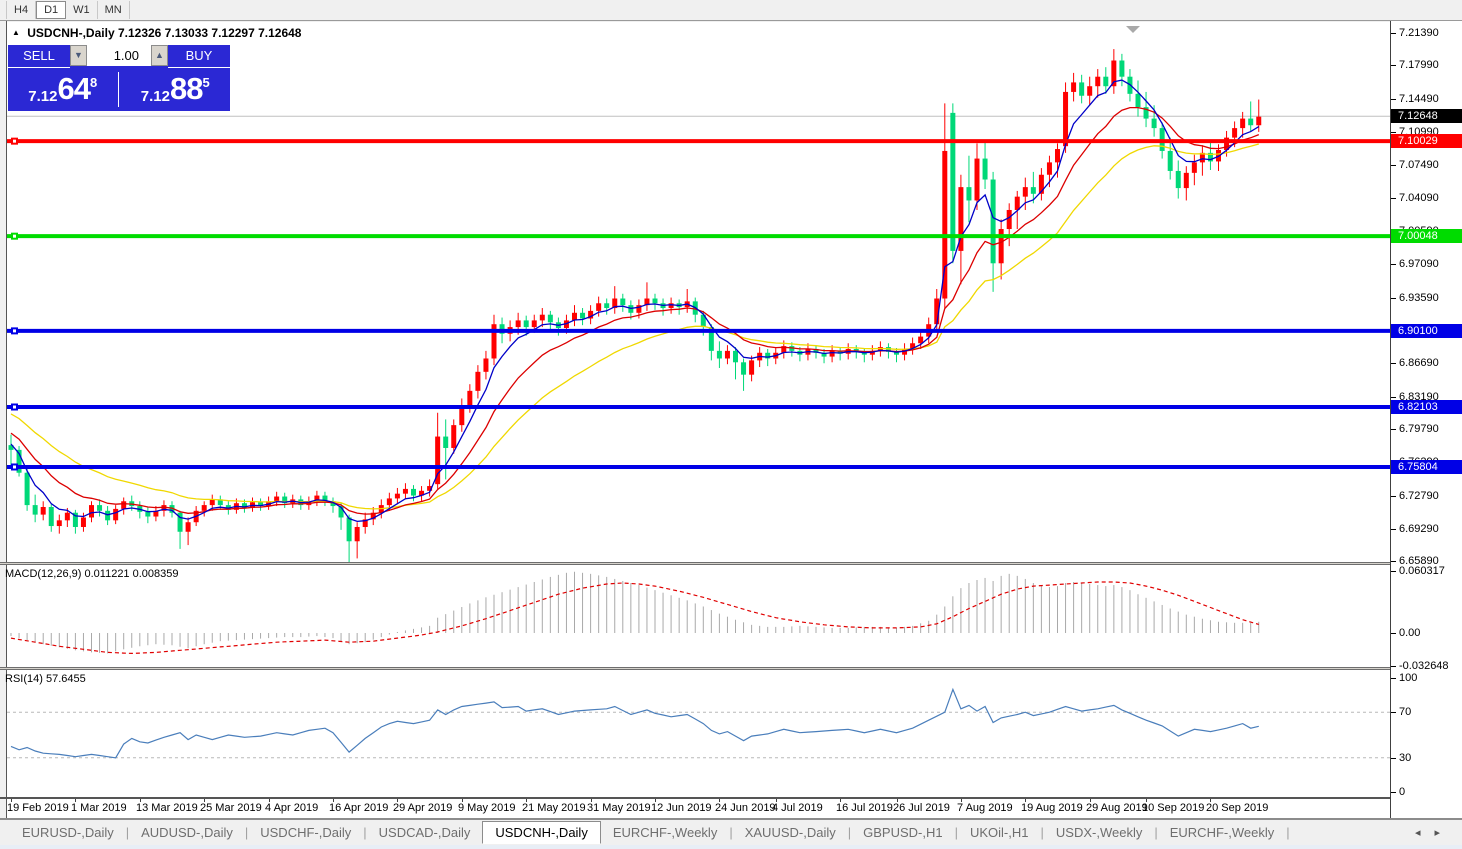 The image size is (1462, 849). I want to click on date-label: 19 Feb 2019, so click(38, 808).